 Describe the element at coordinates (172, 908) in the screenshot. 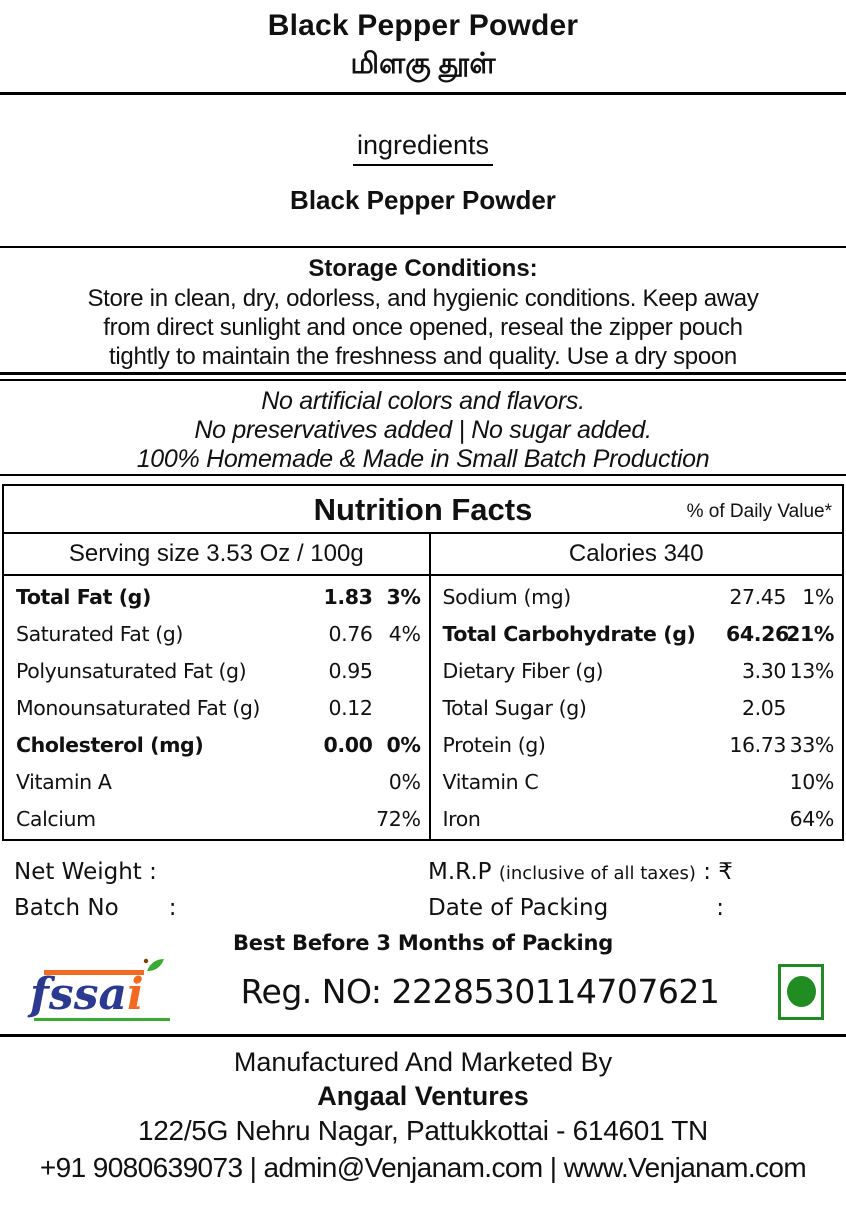

I see `batch-colon: :` at that location.